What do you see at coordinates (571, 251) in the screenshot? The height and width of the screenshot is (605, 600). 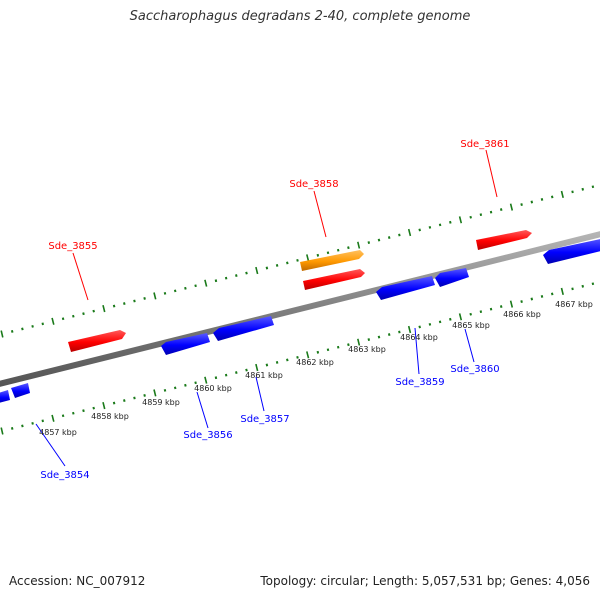 I see `gene-sde-3862-arrow` at bounding box center [571, 251].